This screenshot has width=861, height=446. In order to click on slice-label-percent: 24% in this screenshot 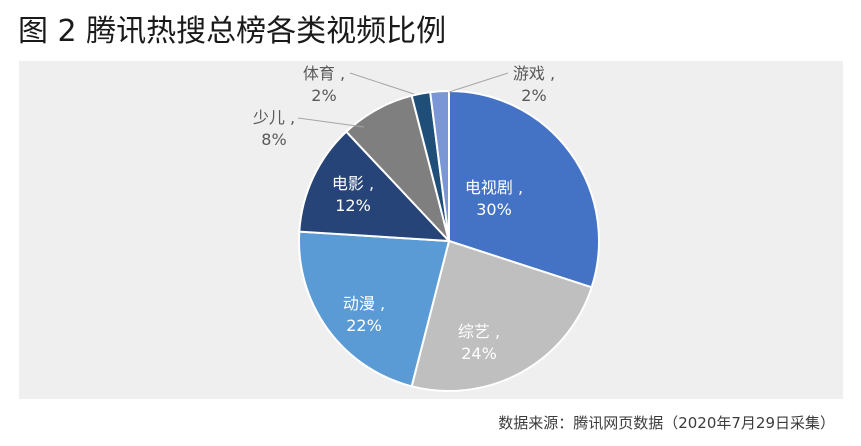, I will do `click(479, 353)`.